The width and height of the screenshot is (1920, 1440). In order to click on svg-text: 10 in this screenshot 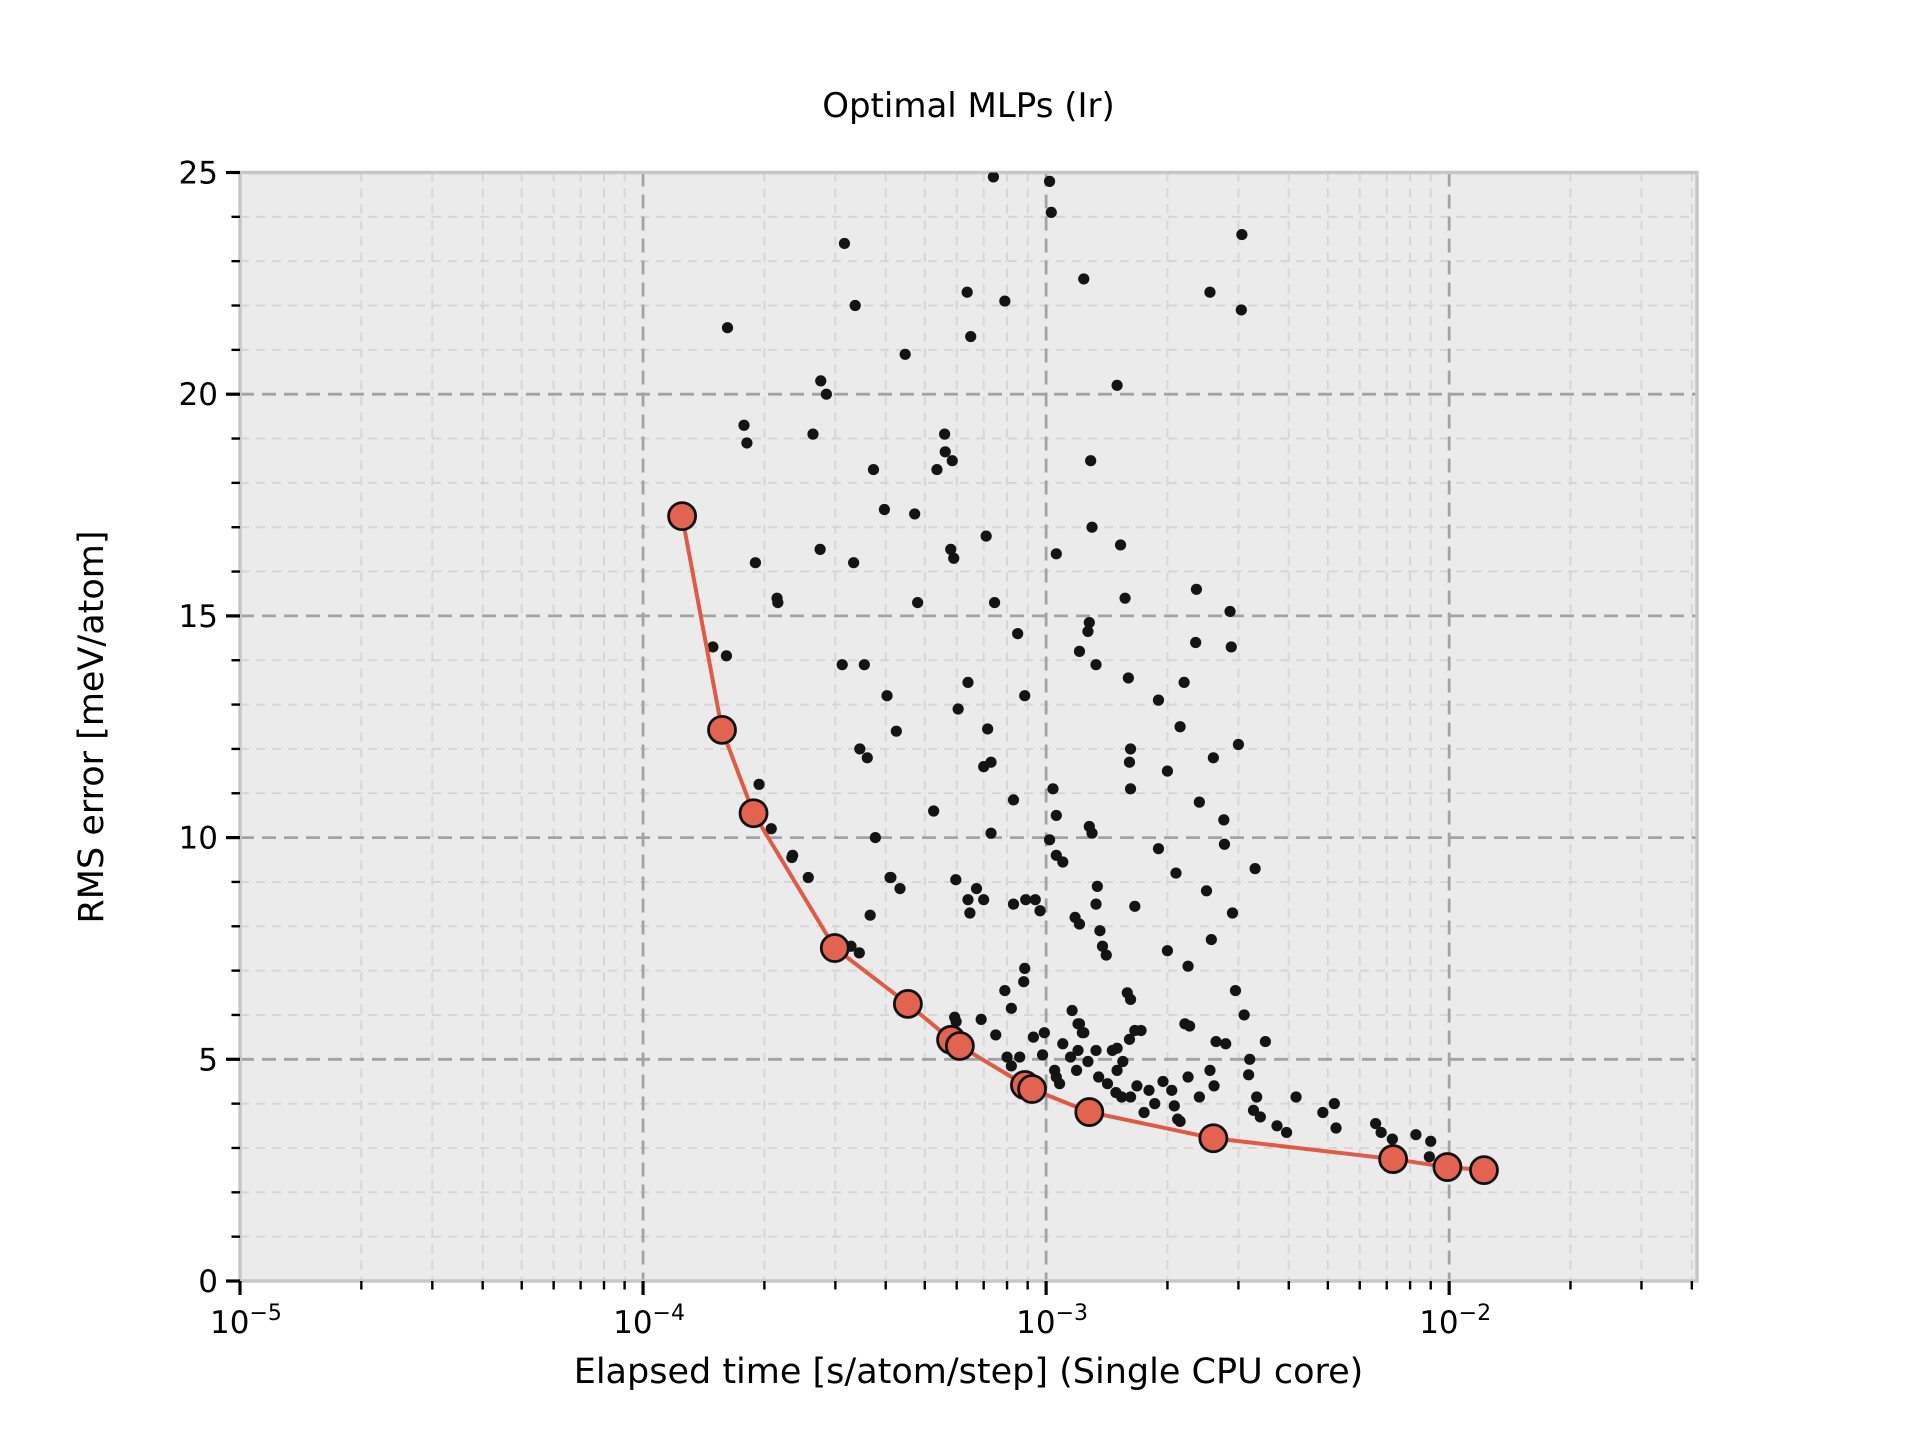, I will do `click(198, 839)`.